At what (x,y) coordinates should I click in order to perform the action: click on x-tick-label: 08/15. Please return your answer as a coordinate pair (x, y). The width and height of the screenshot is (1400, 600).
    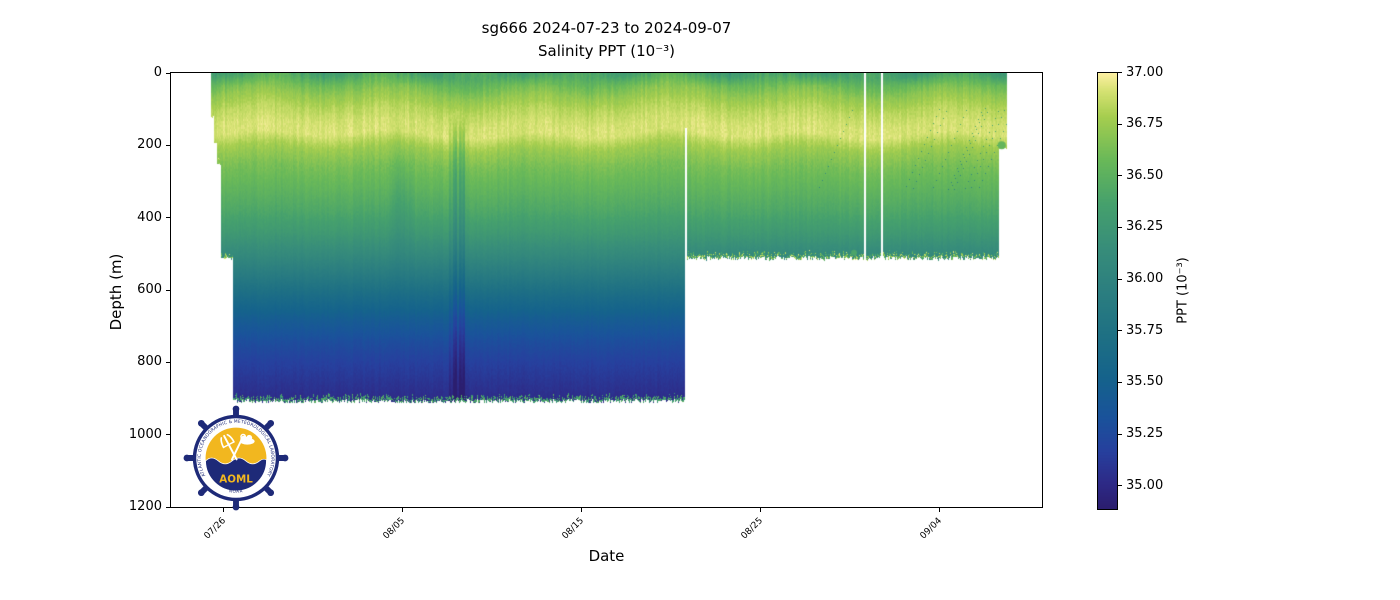
    Looking at the image, I should click on (573, 529).